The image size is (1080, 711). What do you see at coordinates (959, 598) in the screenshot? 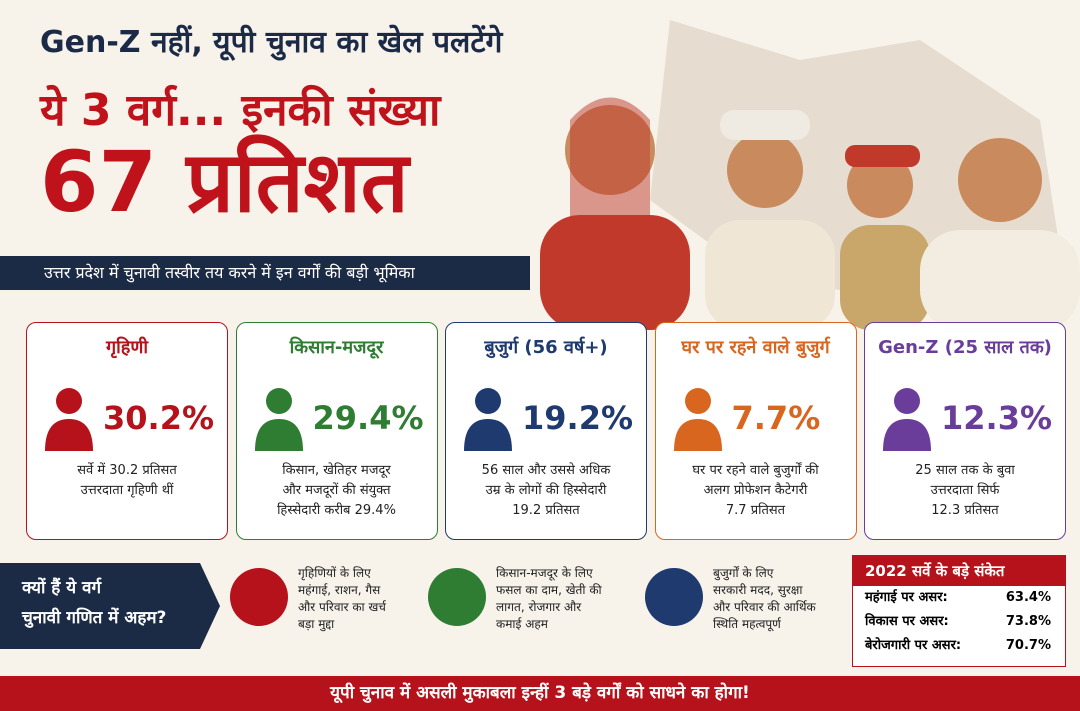
I see `survey-row: महंगाई पर असर: 63.4%` at bounding box center [959, 598].